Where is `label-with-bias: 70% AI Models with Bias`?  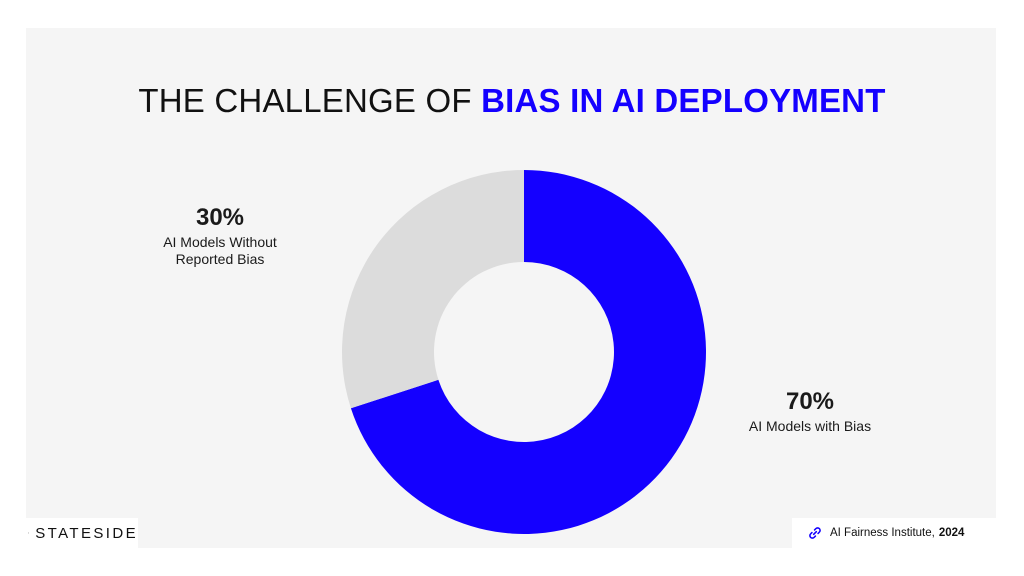 label-with-bias: 70% AI Models with Bias is located at coordinates (810, 411).